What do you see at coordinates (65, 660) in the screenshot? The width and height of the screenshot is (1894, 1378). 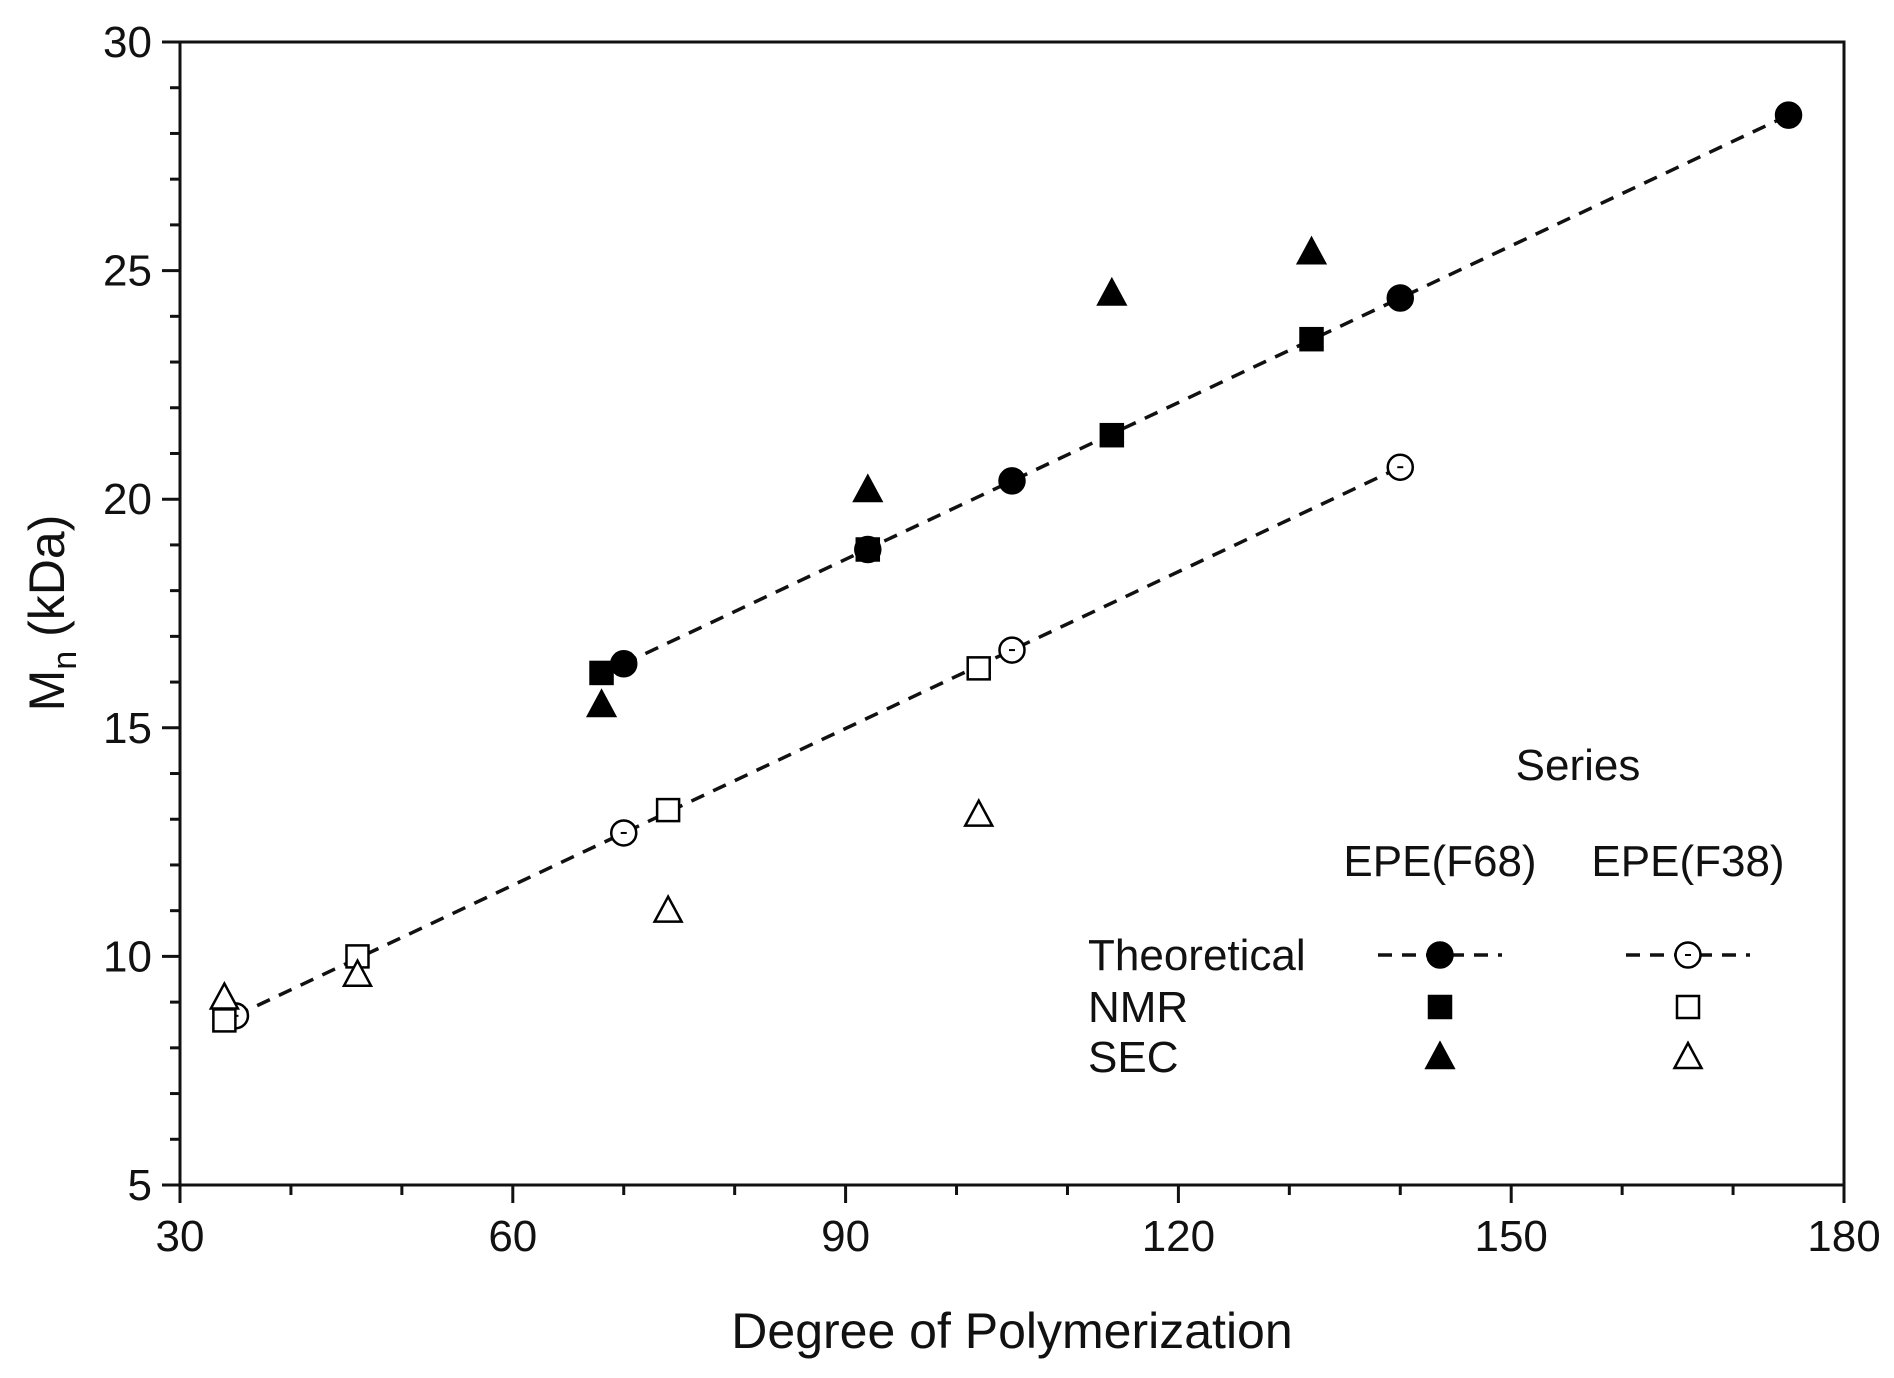 I see `y-axis-title-subscript: n` at bounding box center [65, 660].